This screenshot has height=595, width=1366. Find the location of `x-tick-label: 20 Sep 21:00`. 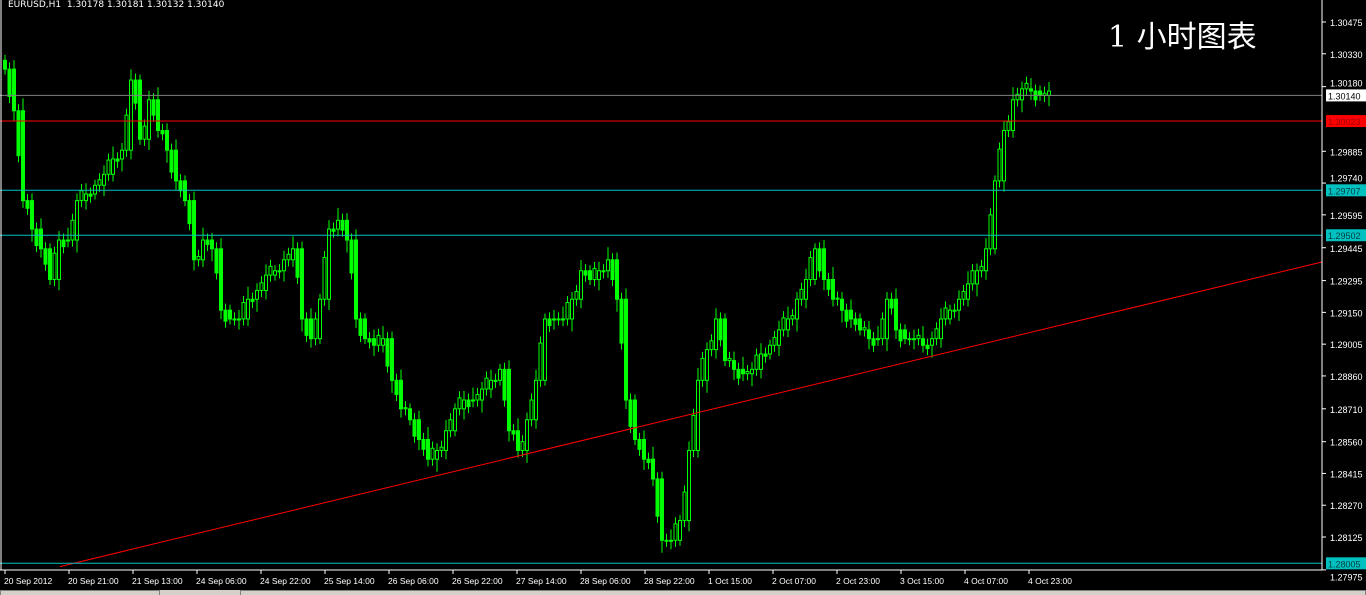

x-tick-label: 20 Sep 21:00 is located at coordinates (93, 581).